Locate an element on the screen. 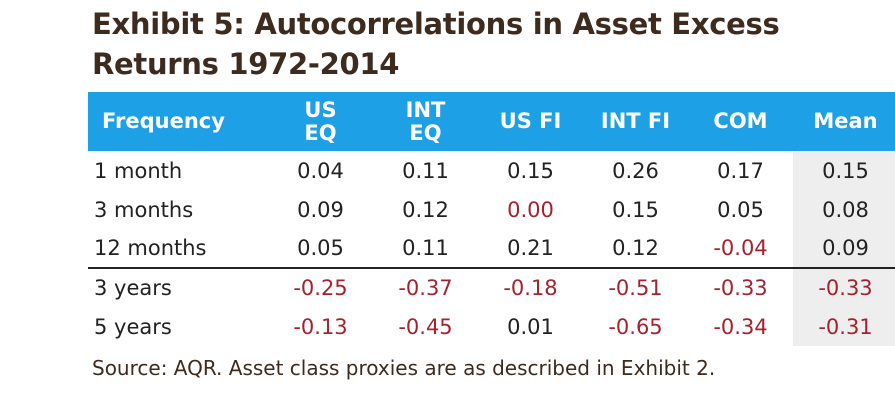  value-cell: -0.25 is located at coordinates (320, 287).